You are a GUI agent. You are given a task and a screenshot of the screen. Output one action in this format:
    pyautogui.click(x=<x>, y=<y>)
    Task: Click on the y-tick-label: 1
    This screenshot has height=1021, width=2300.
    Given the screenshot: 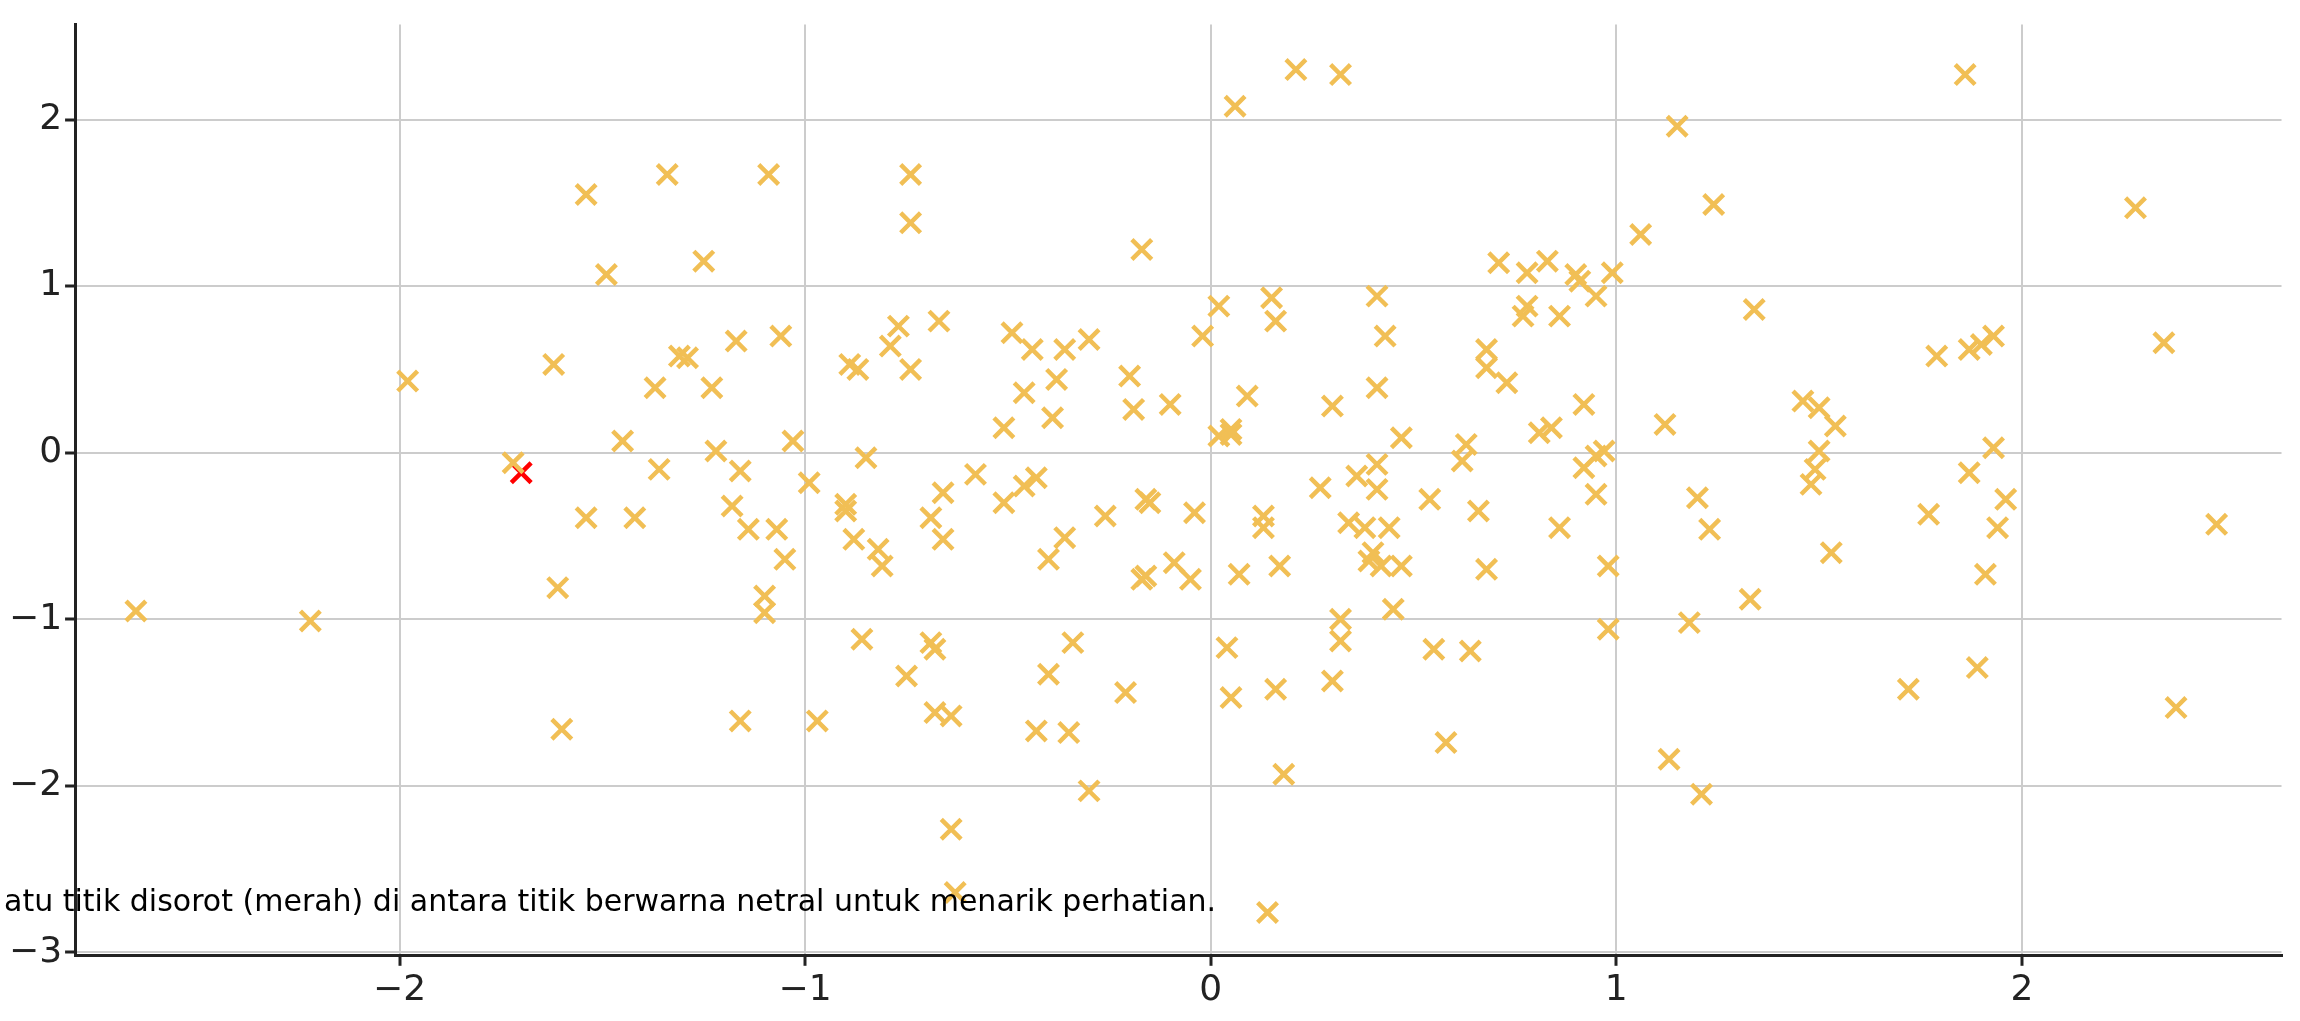 What is the action you would take?
    pyautogui.click(x=51, y=283)
    